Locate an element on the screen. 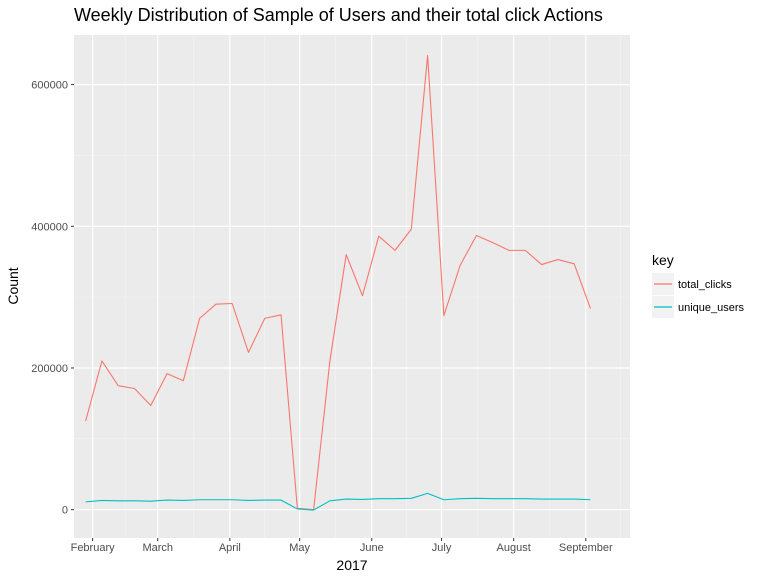  legend-label-unique_users: unique_users is located at coordinates (711, 308).